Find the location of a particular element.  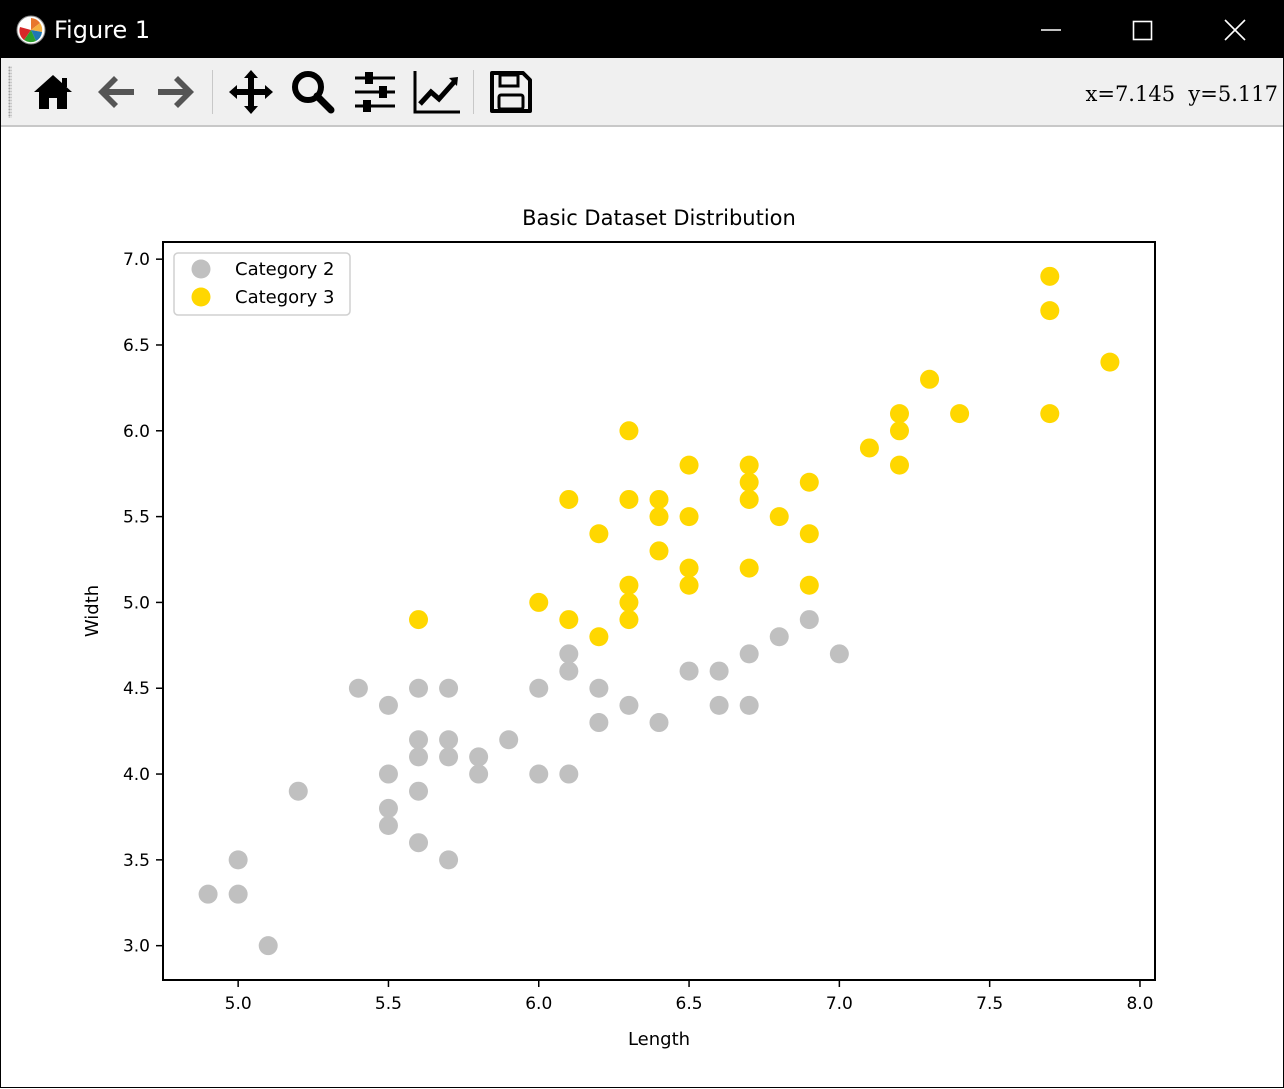

arrow-right-icon is located at coordinates (176, 92).